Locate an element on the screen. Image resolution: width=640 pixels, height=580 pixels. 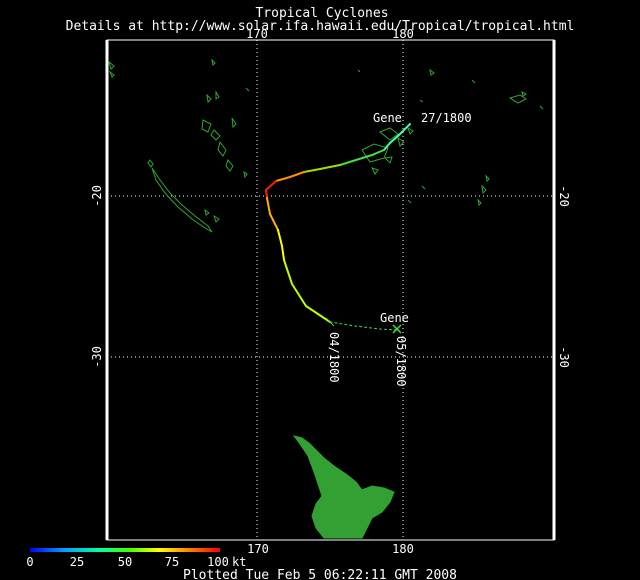
lat-label-right-20: -20 is located at coordinates (564, 196).